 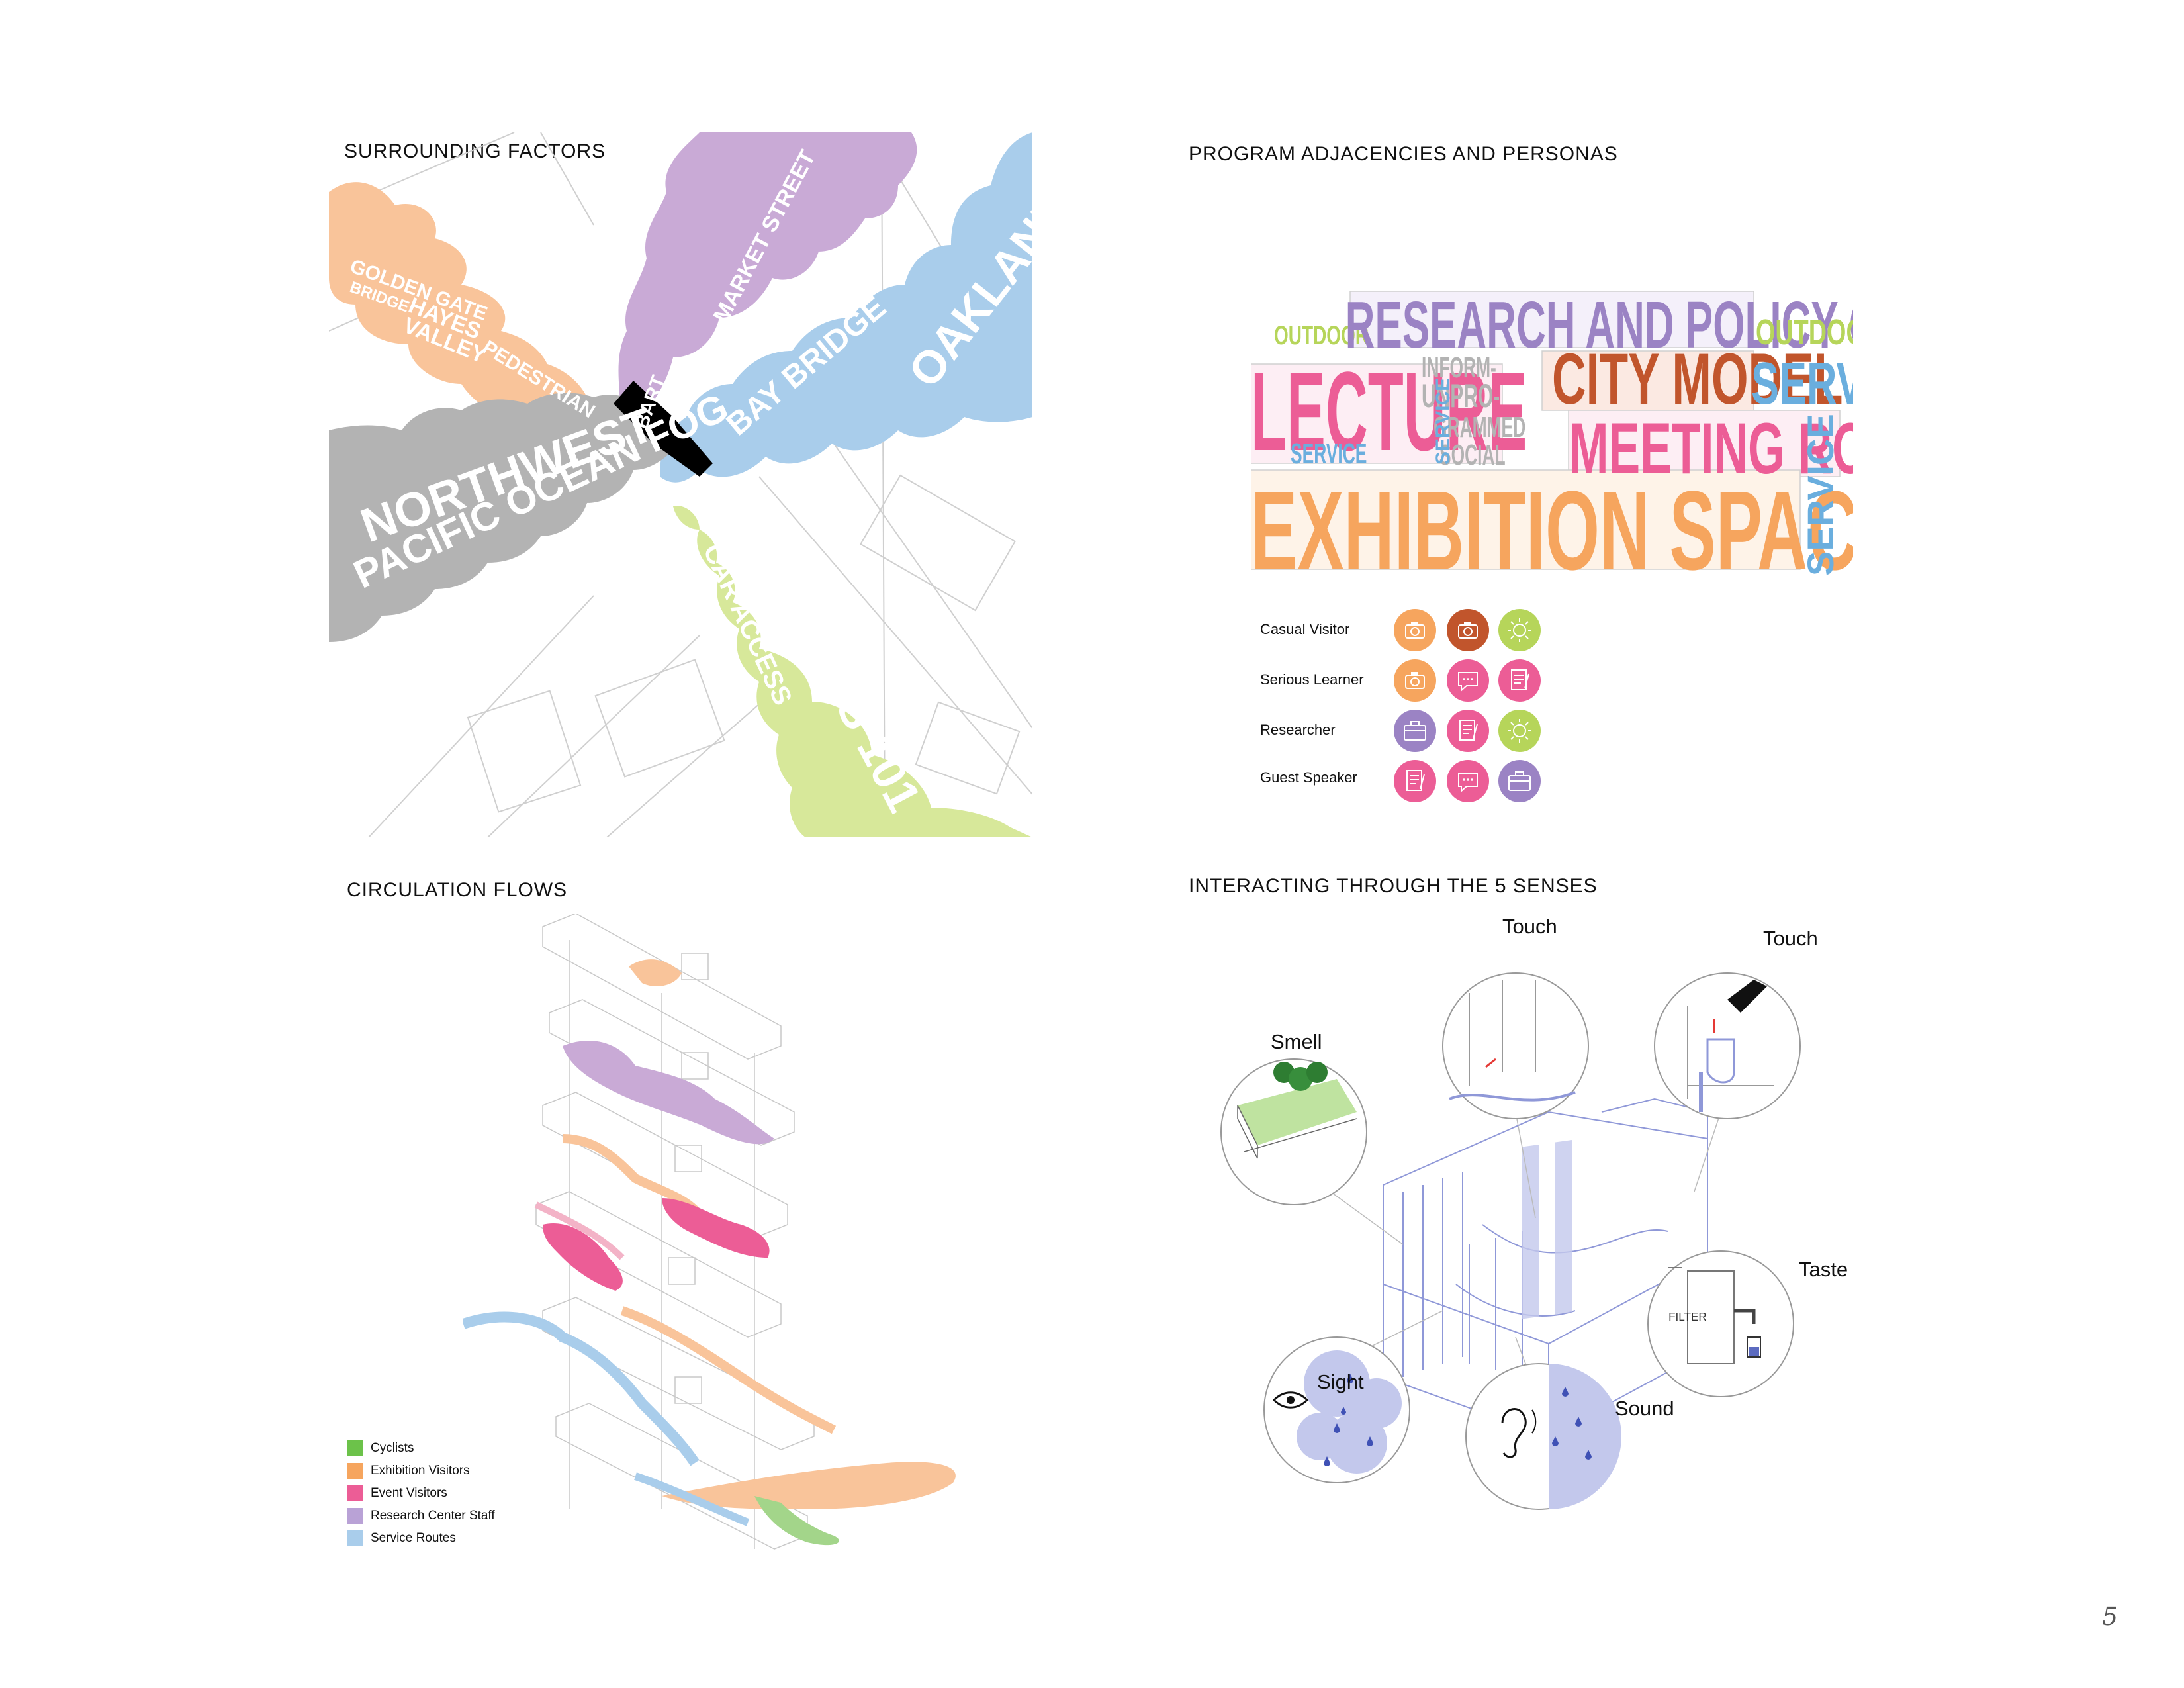 I want to click on market-street-plume, so click(x=768, y=274).